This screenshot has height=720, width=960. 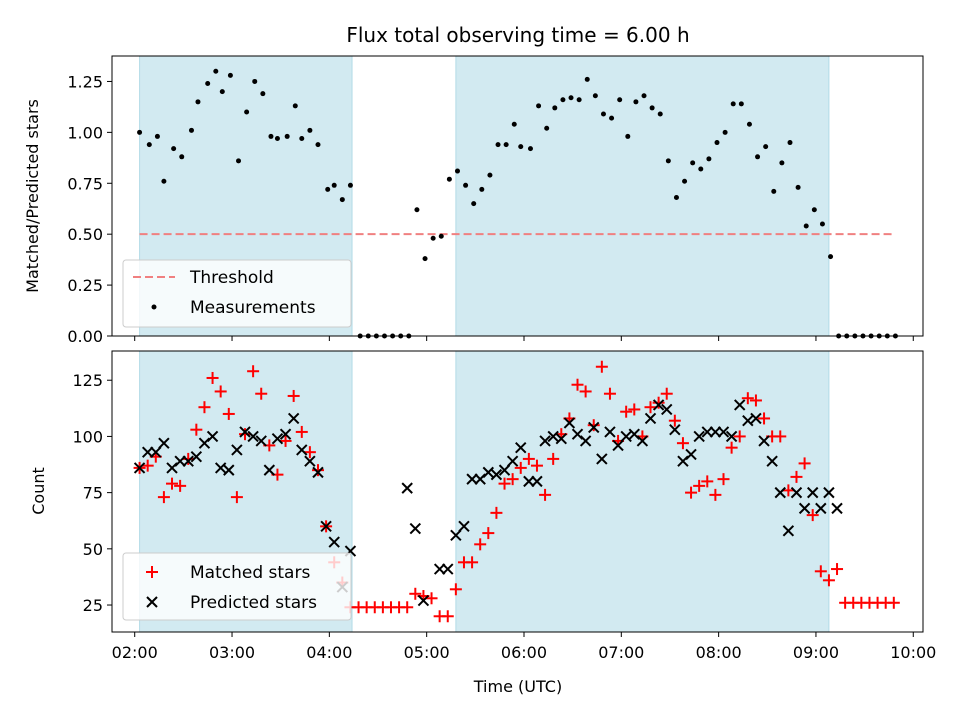 I want to click on bottom-ytick-label: 50, so click(x=93, y=549).